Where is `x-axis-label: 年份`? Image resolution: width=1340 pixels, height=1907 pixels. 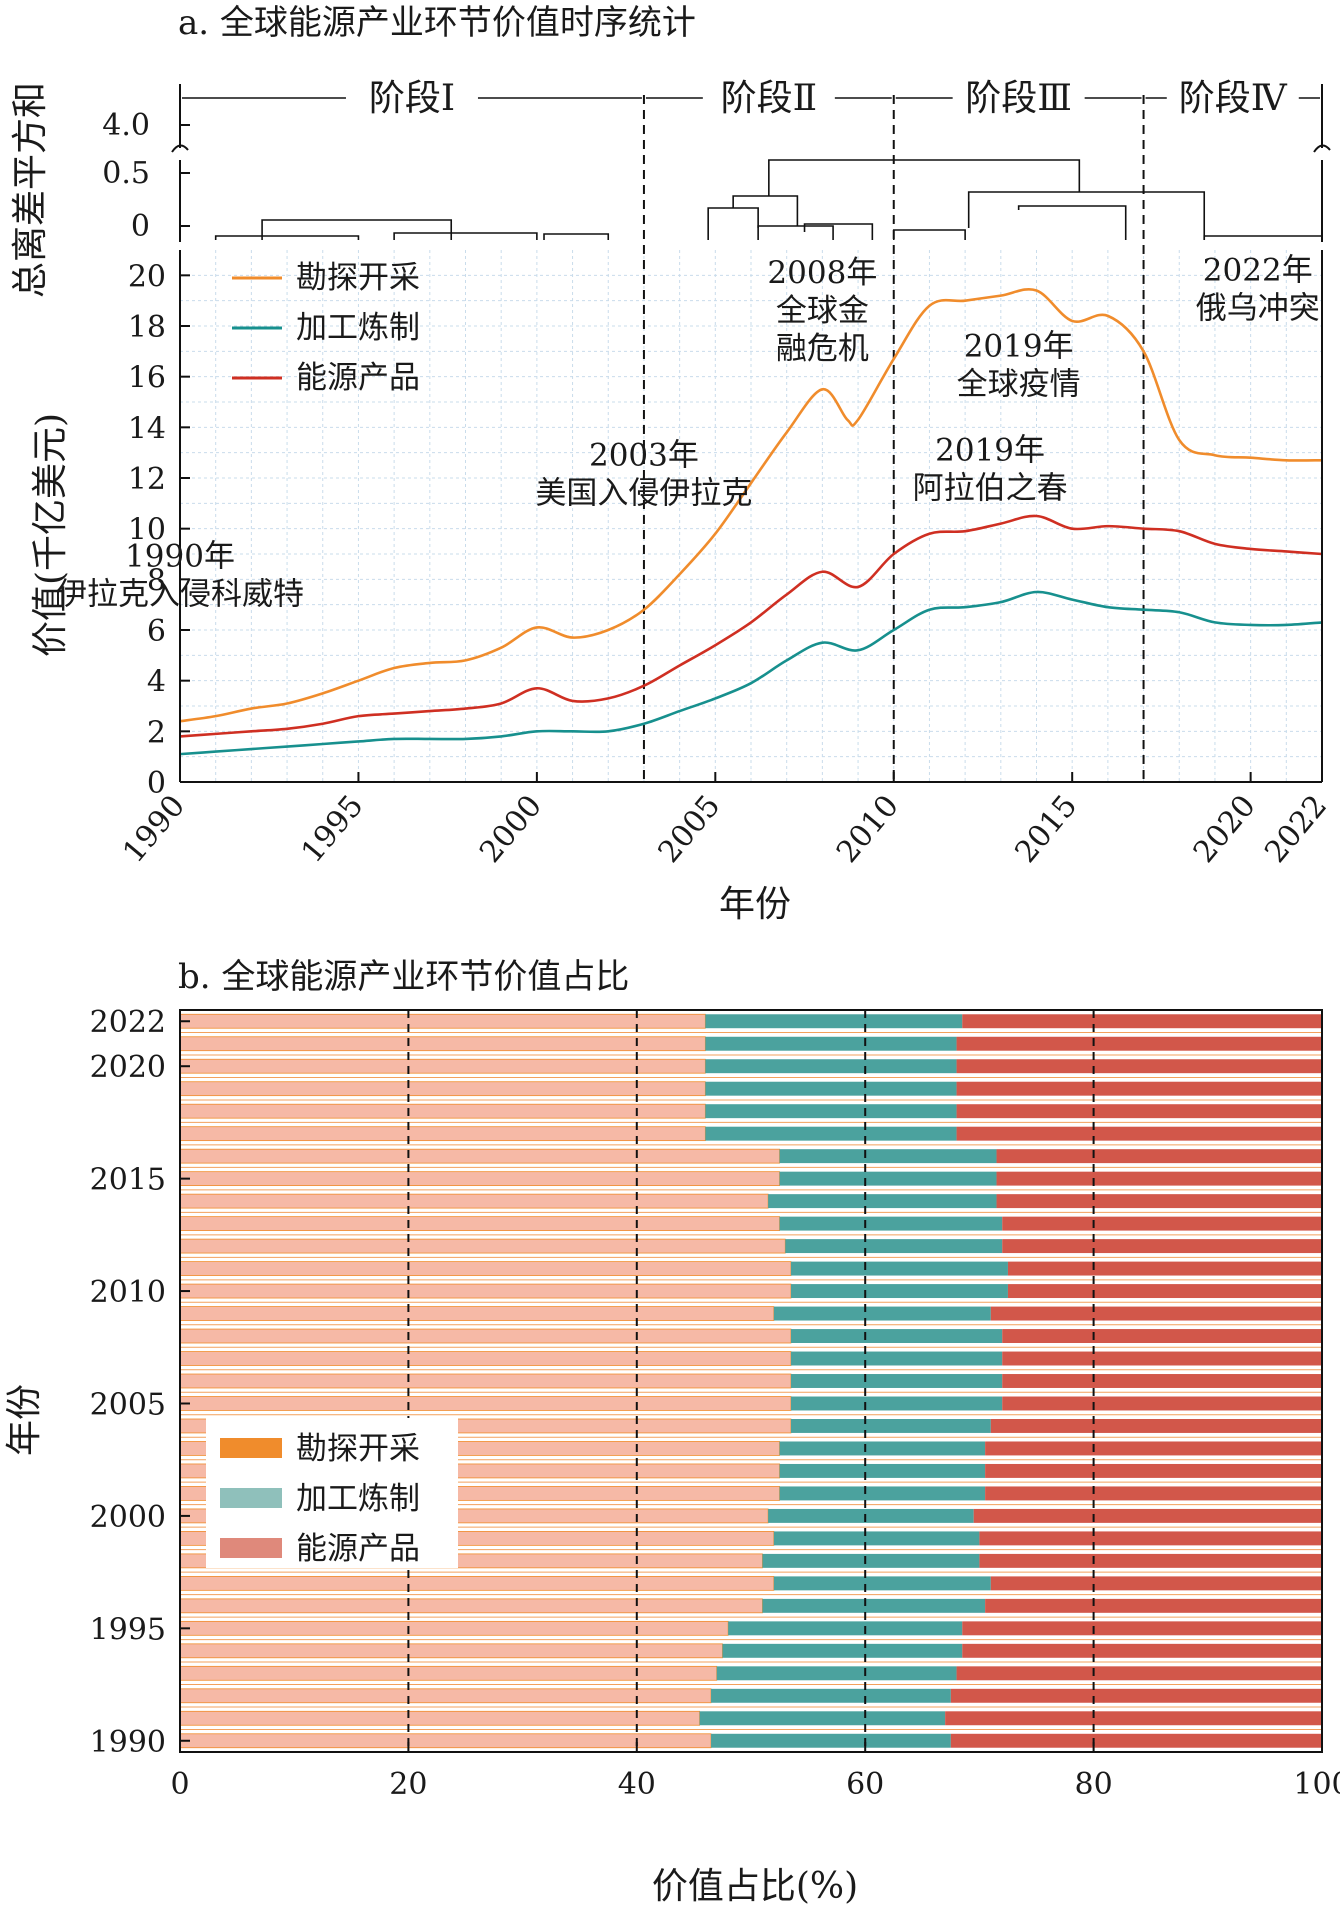
x-axis-label: 年份 is located at coordinates (755, 904).